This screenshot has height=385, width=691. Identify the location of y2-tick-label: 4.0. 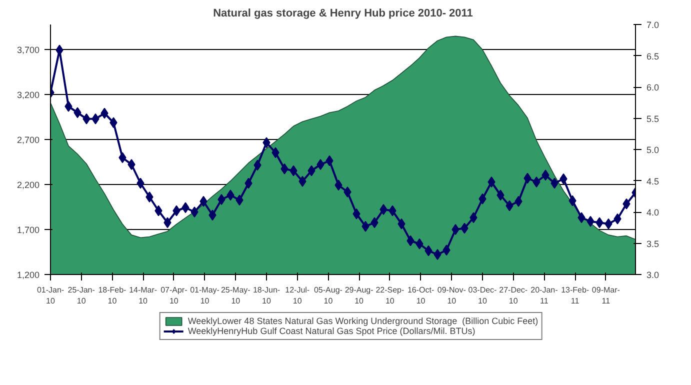
(653, 213).